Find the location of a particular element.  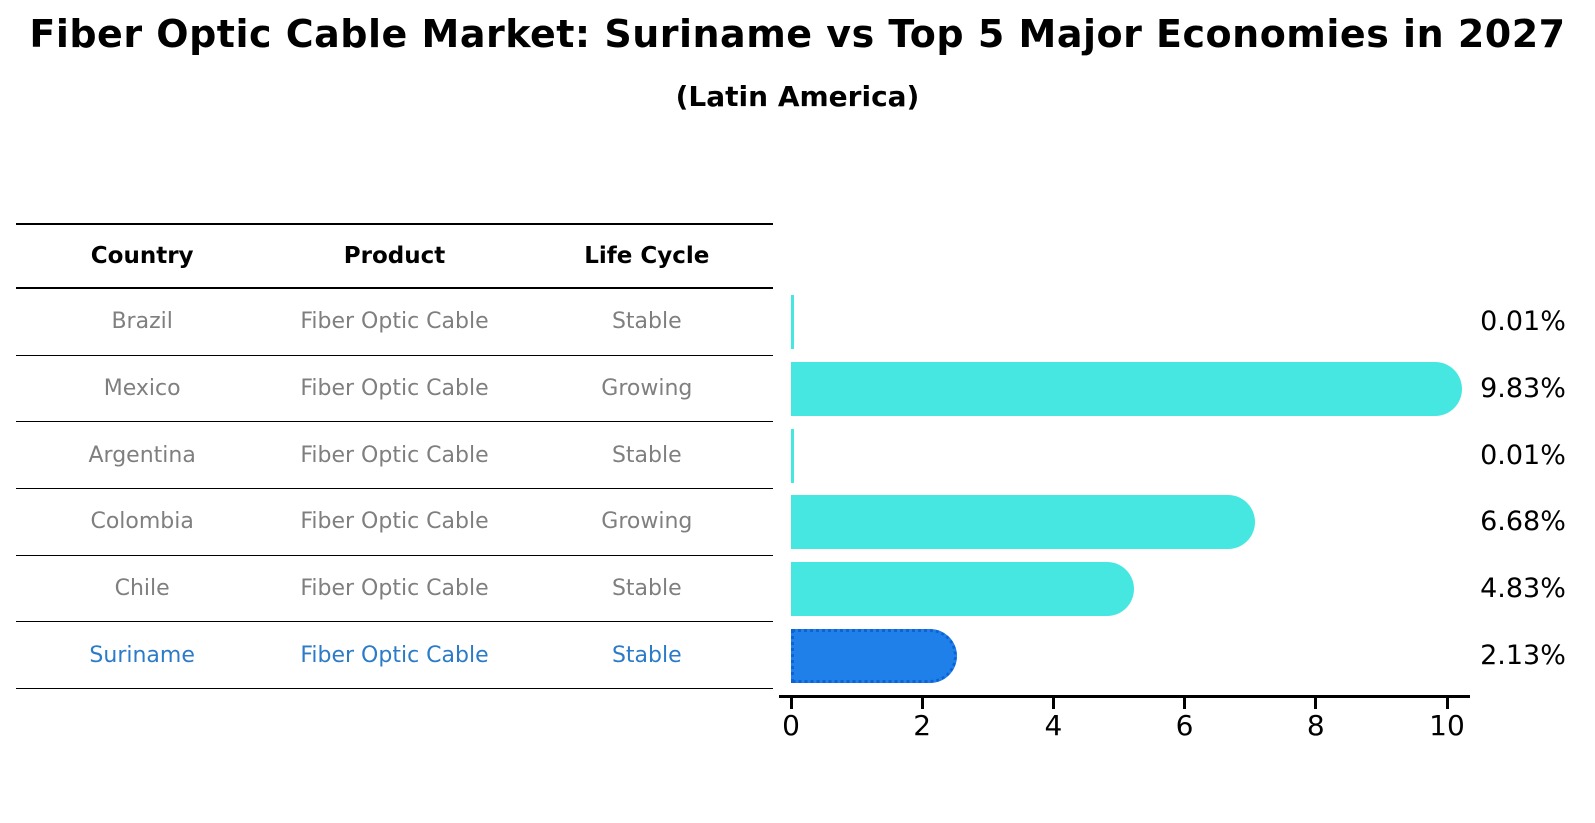

x-axis-line is located at coordinates (1124, 696).